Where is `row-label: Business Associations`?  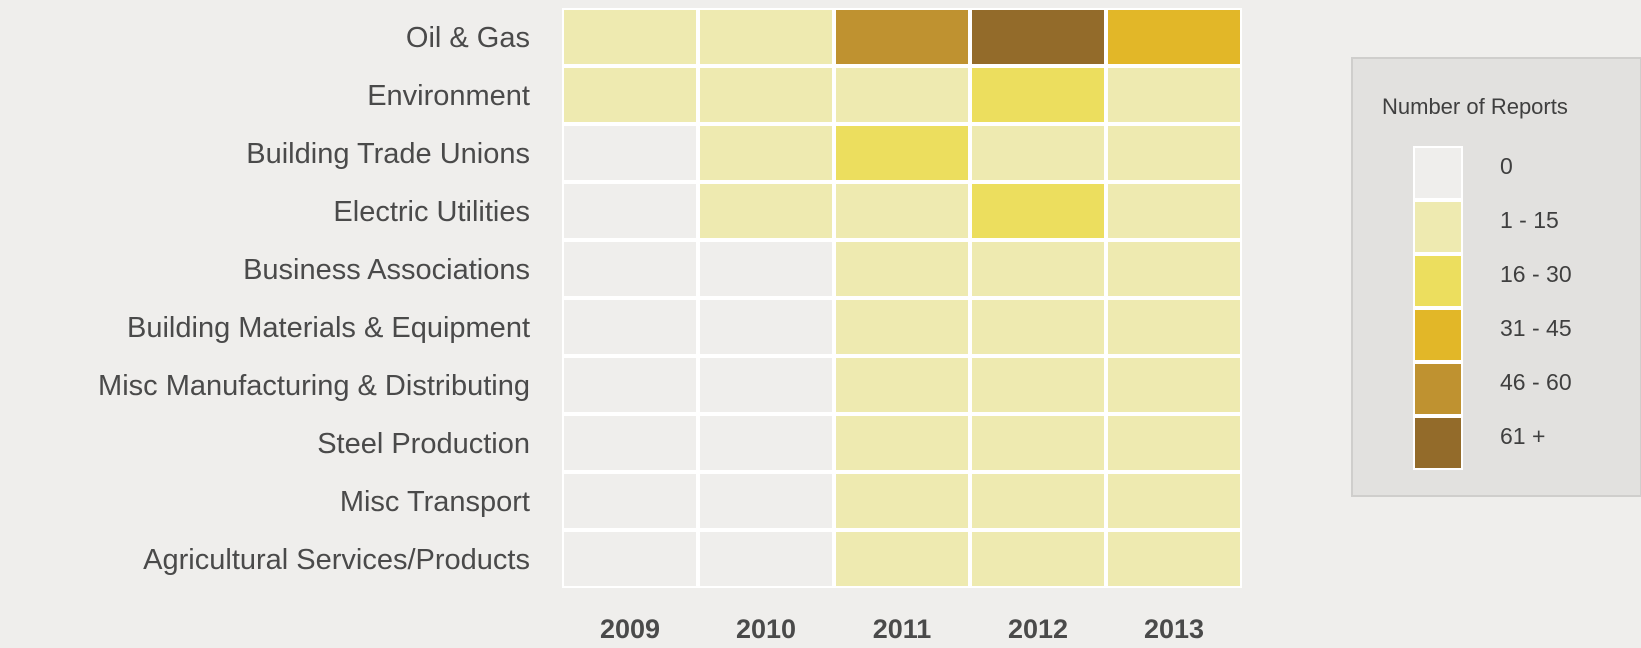
row-label: Business Associations is located at coordinates (386, 270).